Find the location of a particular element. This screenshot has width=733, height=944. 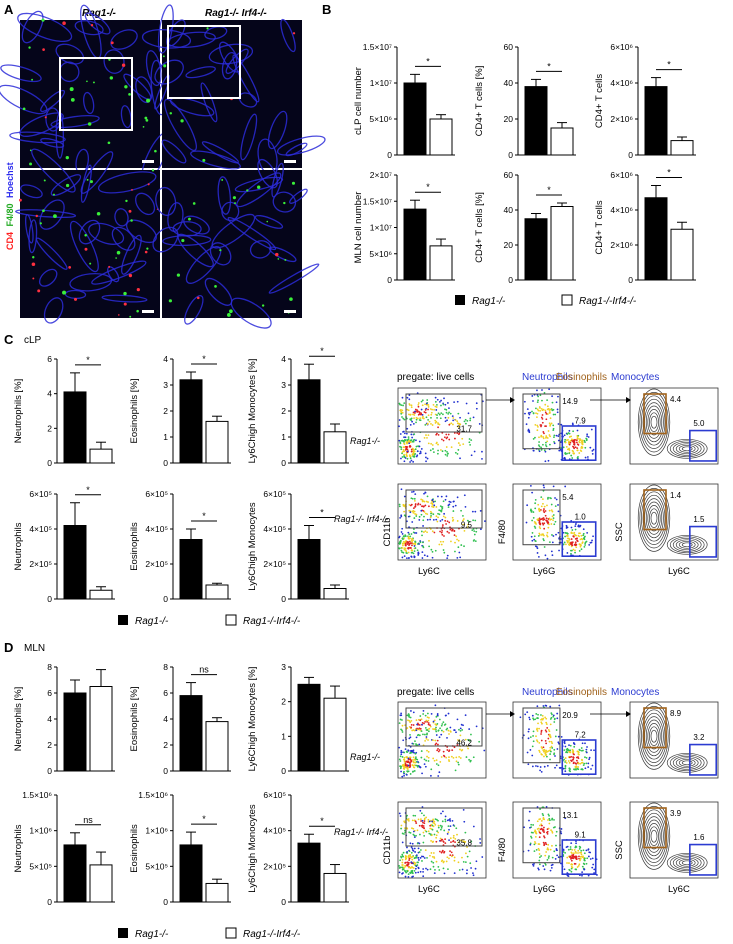

legend-swatch-white is located at coordinates (231, 620).